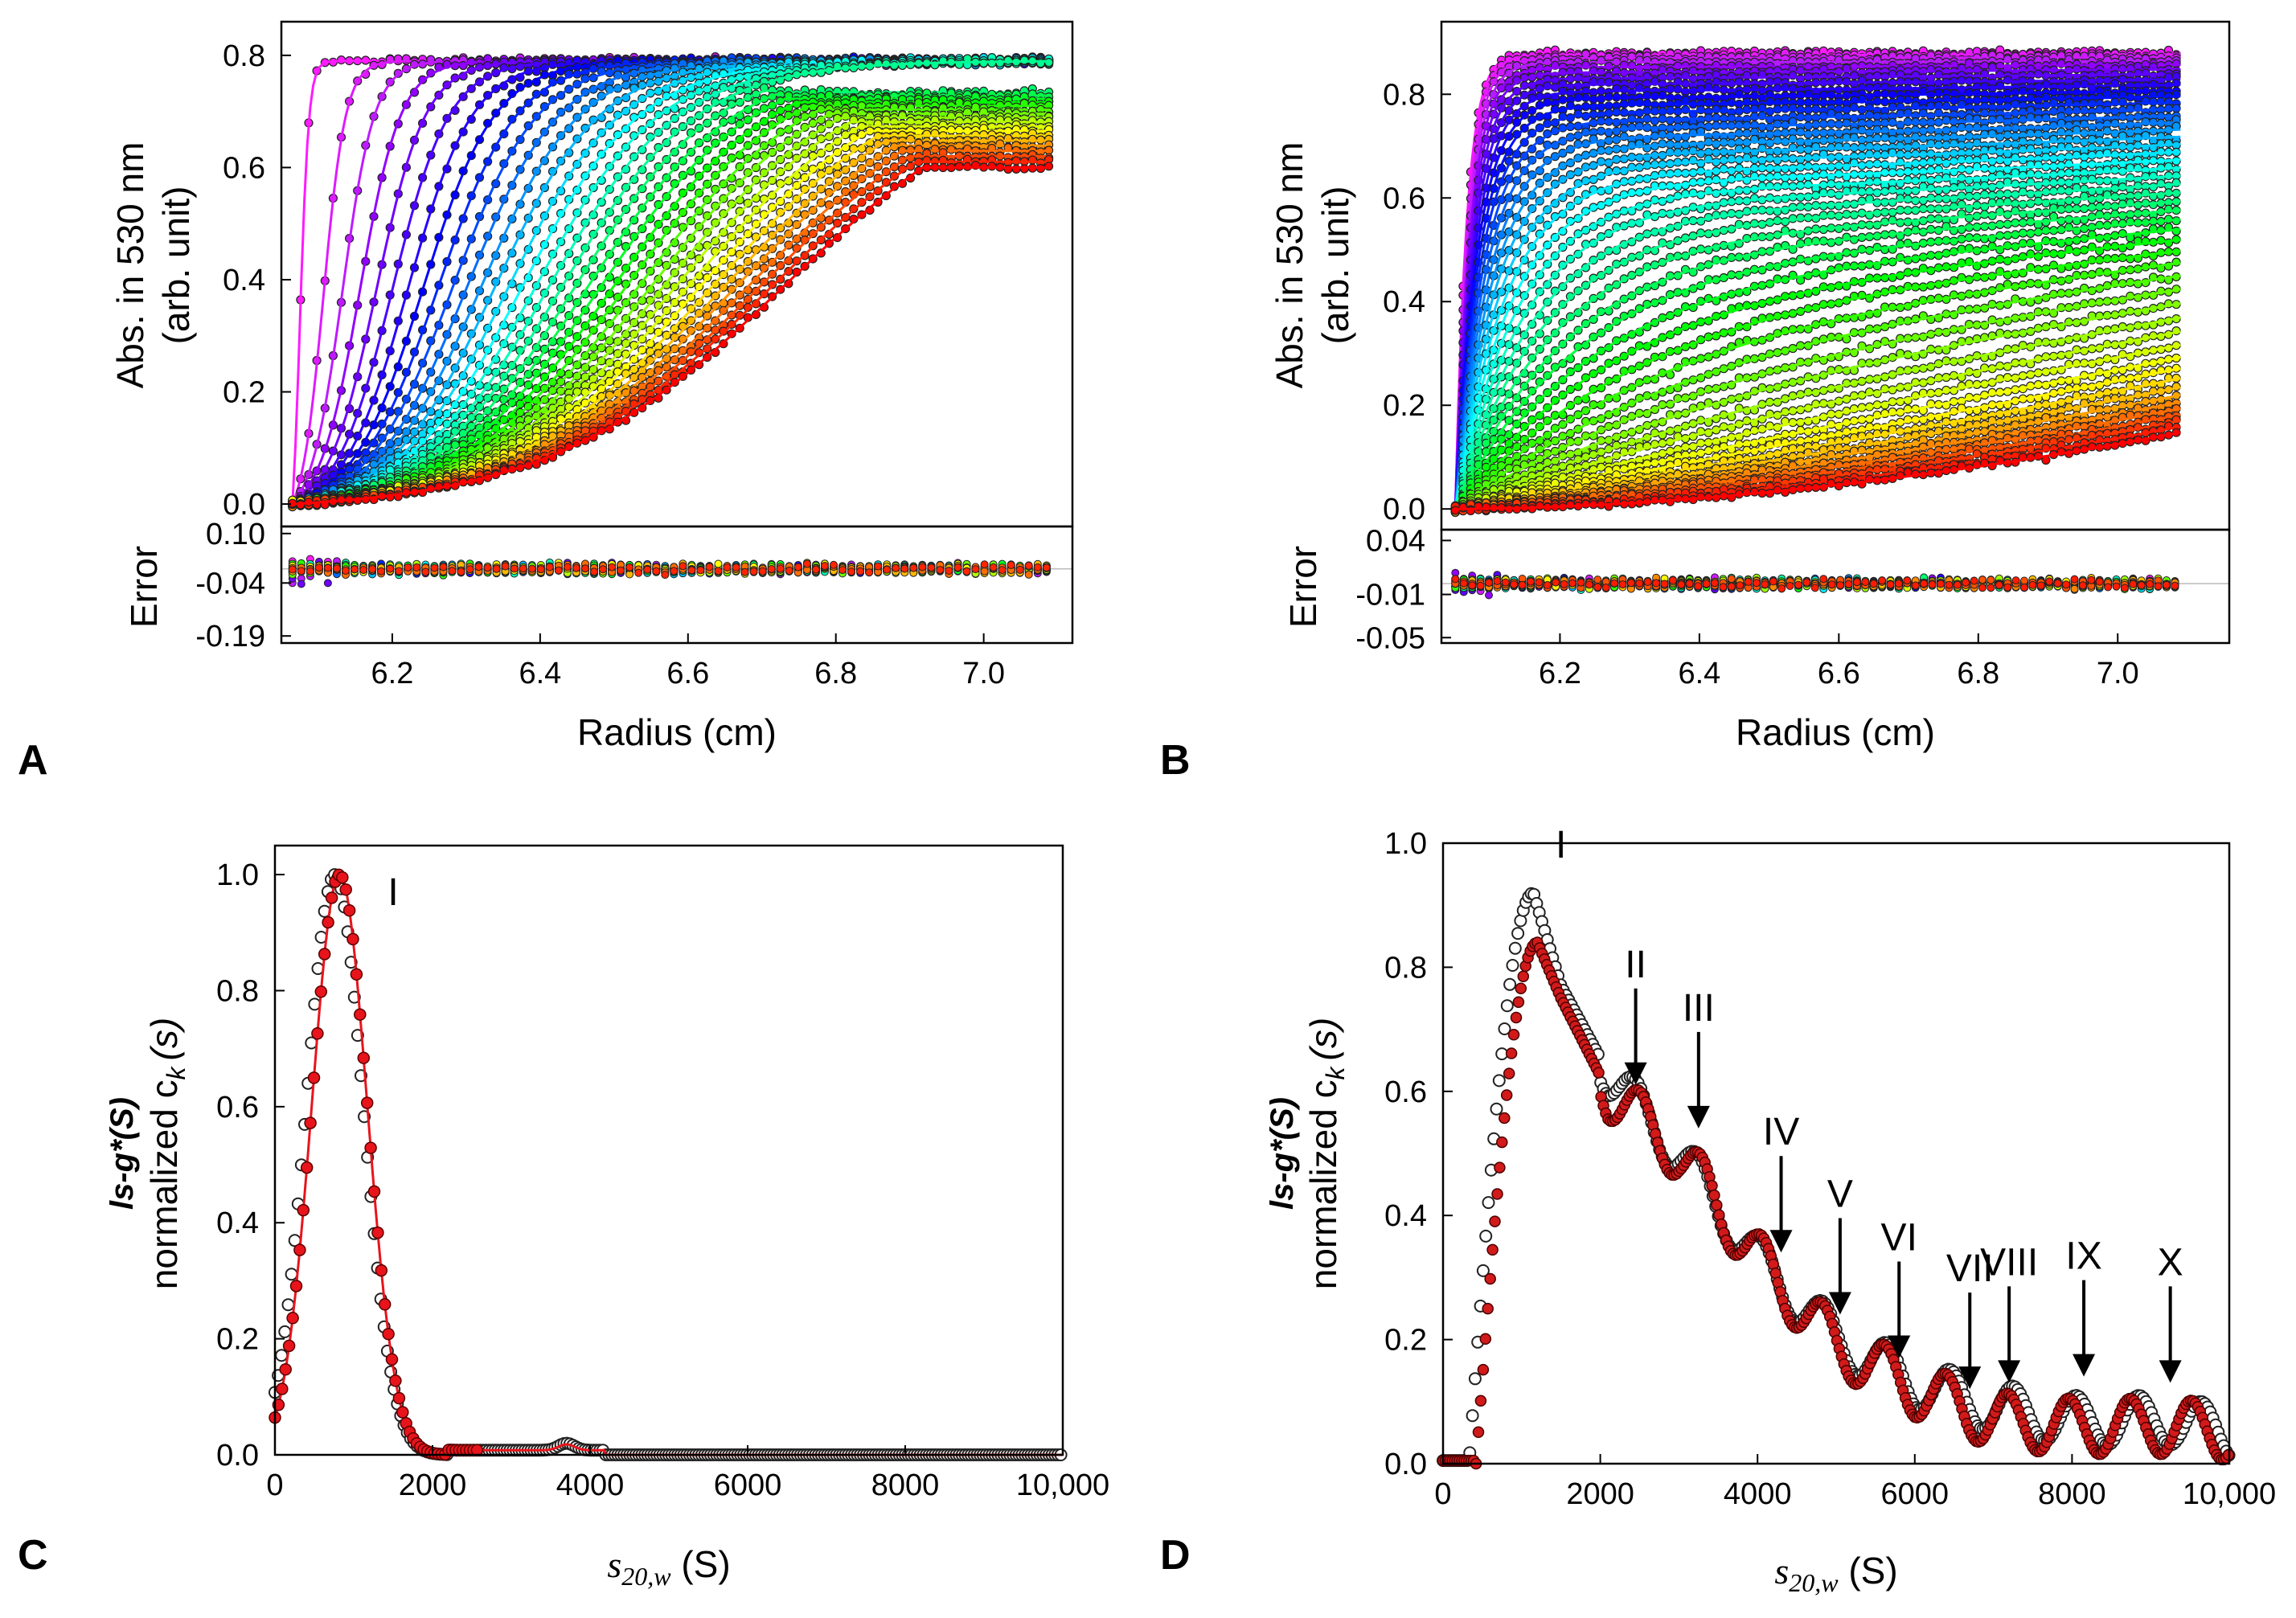  What do you see at coordinates (671, 281) in the screenshot?
I see `panel-a-scans` at bounding box center [671, 281].